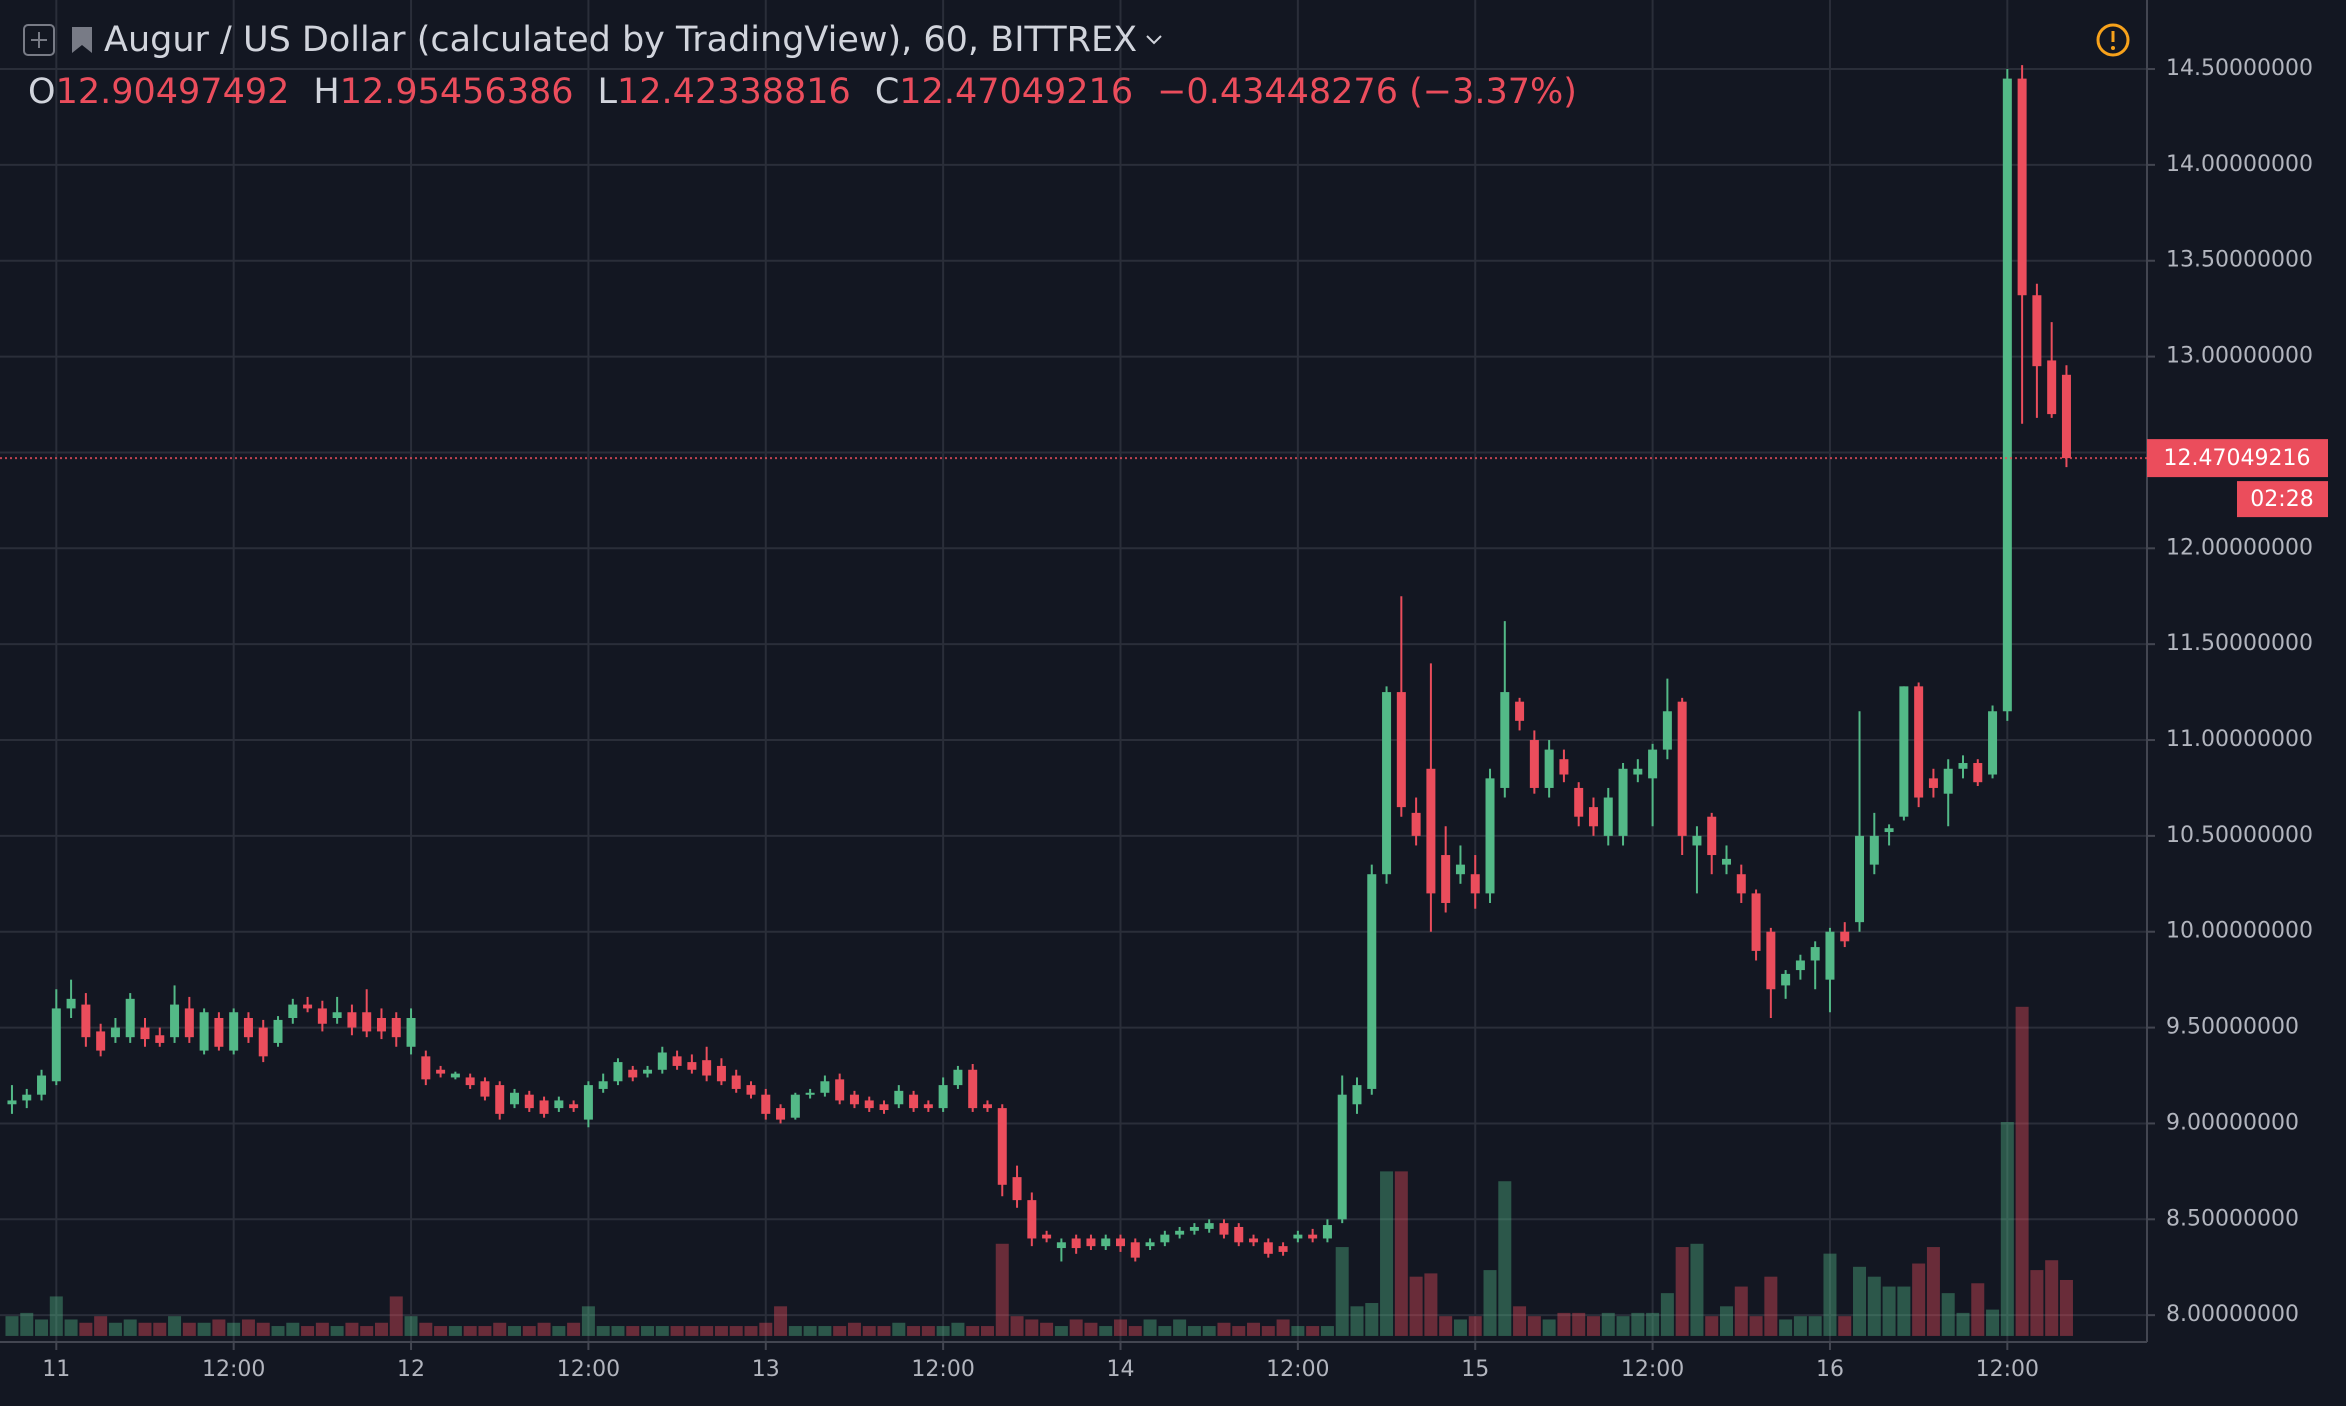 The width and height of the screenshot is (2346, 1406). What do you see at coordinates (1830, 1369) in the screenshot?
I see `x-tick-label: 16` at bounding box center [1830, 1369].